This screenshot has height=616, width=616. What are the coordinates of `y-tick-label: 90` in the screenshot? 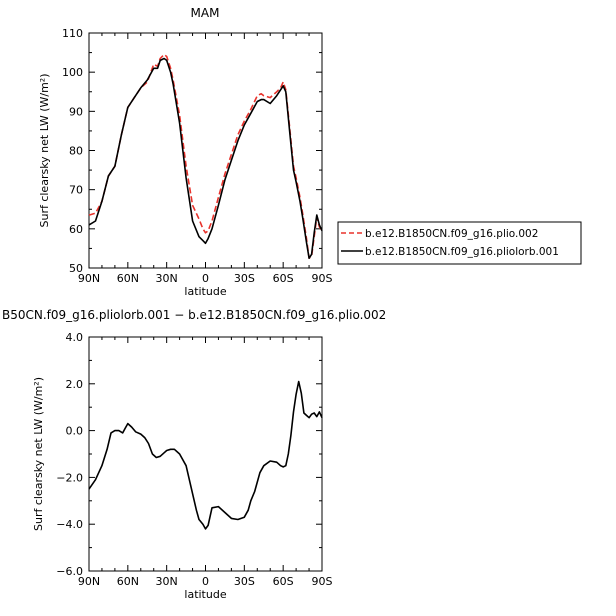 It's located at (76, 111).